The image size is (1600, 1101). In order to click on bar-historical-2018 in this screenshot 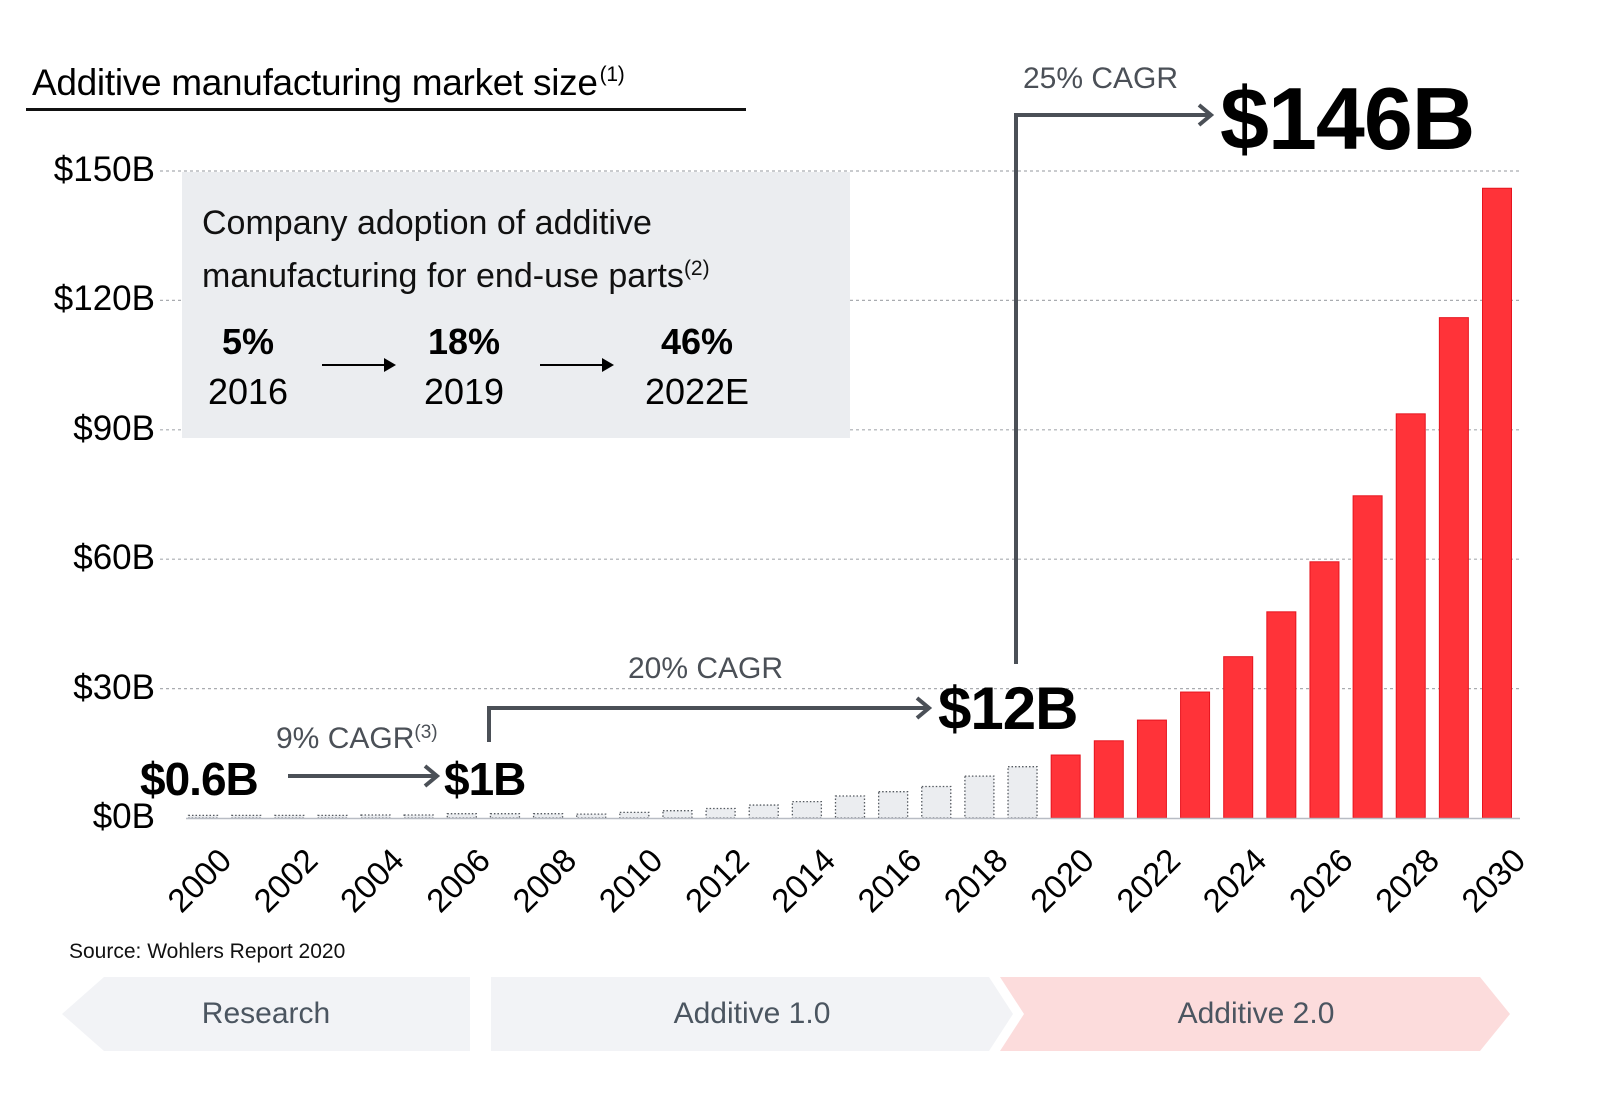, I will do `click(979, 797)`.